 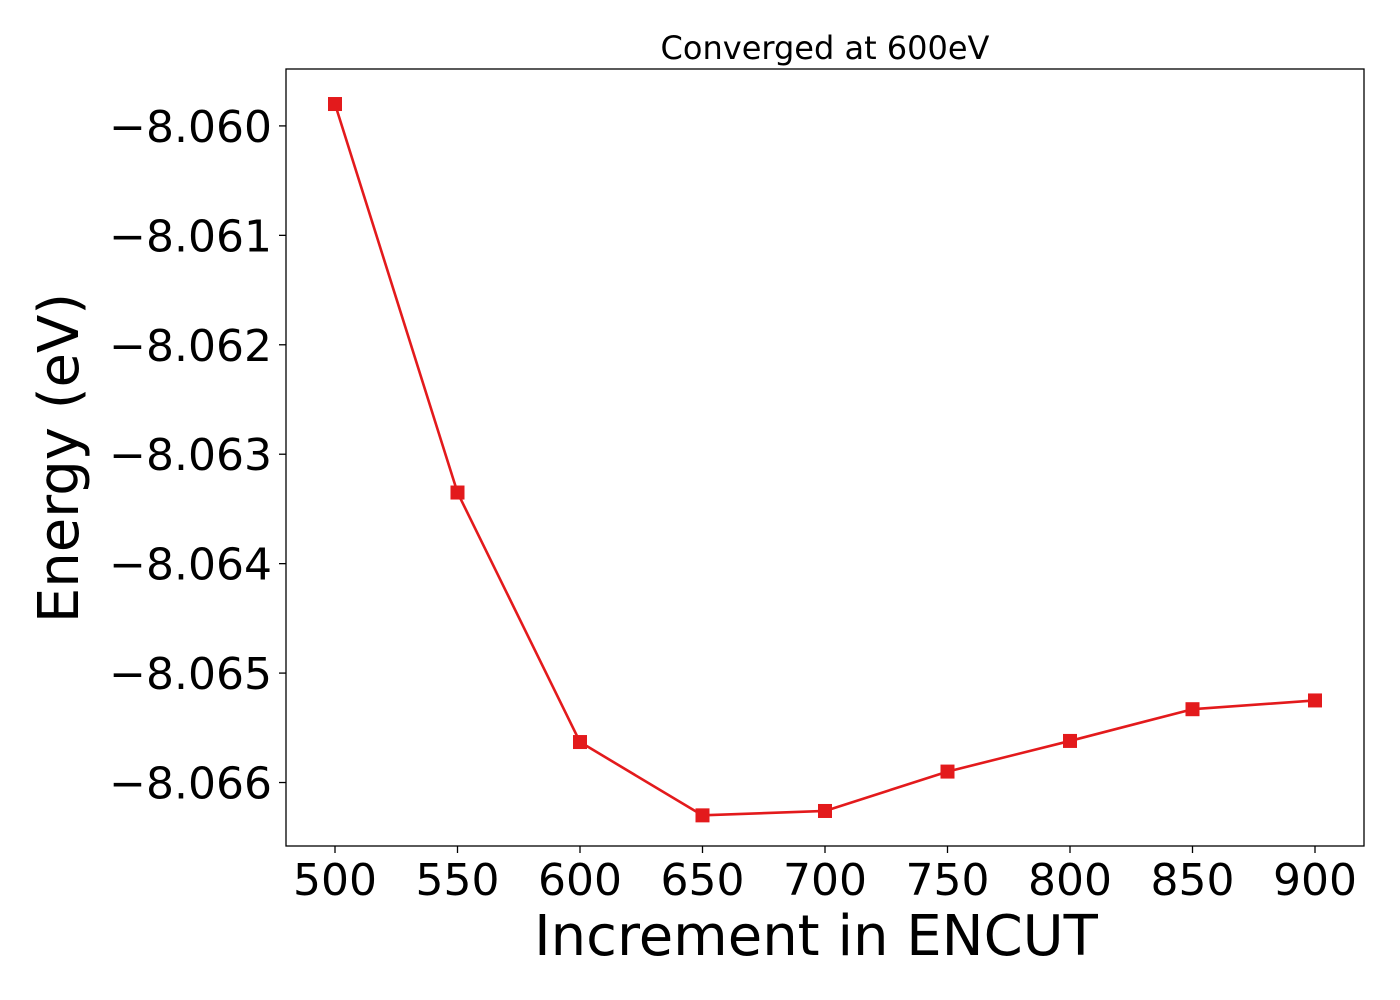 What do you see at coordinates (816, 936) in the screenshot?
I see `x-axis-label: Increment in ENCUT` at bounding box center [816, 936].